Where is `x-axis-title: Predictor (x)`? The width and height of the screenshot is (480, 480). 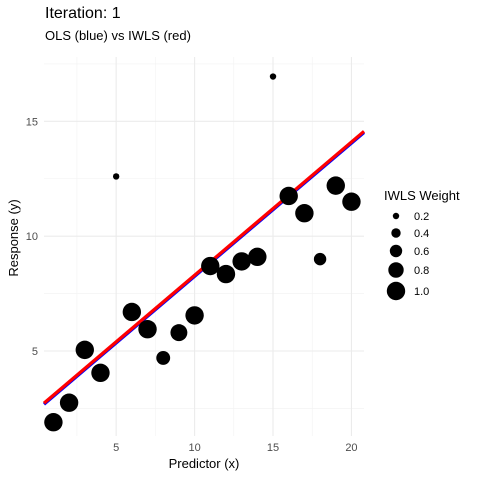
x-axis-title: Predictor (x) is located at coordinates (204, 463).